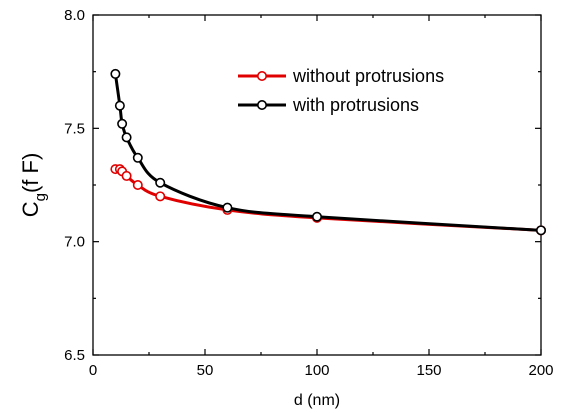 This screenshot has width=574, height=413. What do you see at coordinates (74, 128) in the screenshot?
I see `y-tick-label: 7.5` at bounding box center [74, 128].